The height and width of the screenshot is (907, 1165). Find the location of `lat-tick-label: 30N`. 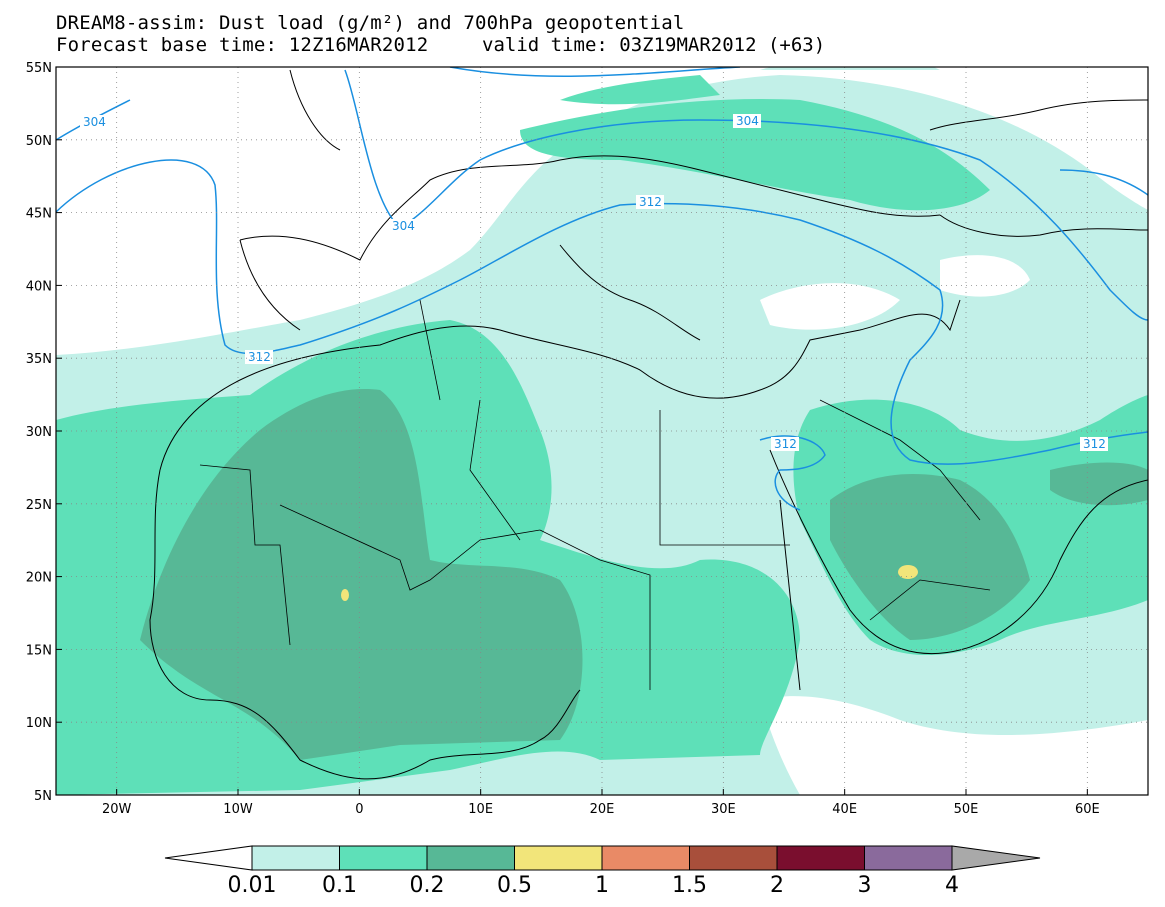

lat-tick-label: 30N is located at coordinates (39, 432).